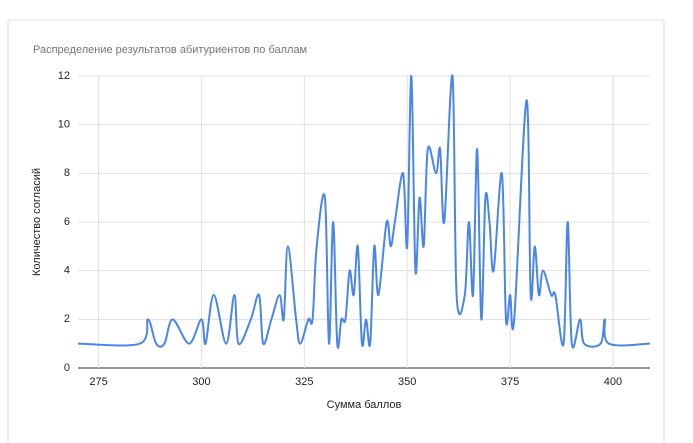 This screenshot has height=443, width=693. Describe the element at coordinates (98, 382) in the screenshot. I see `x-tick-label: 275` at that location.